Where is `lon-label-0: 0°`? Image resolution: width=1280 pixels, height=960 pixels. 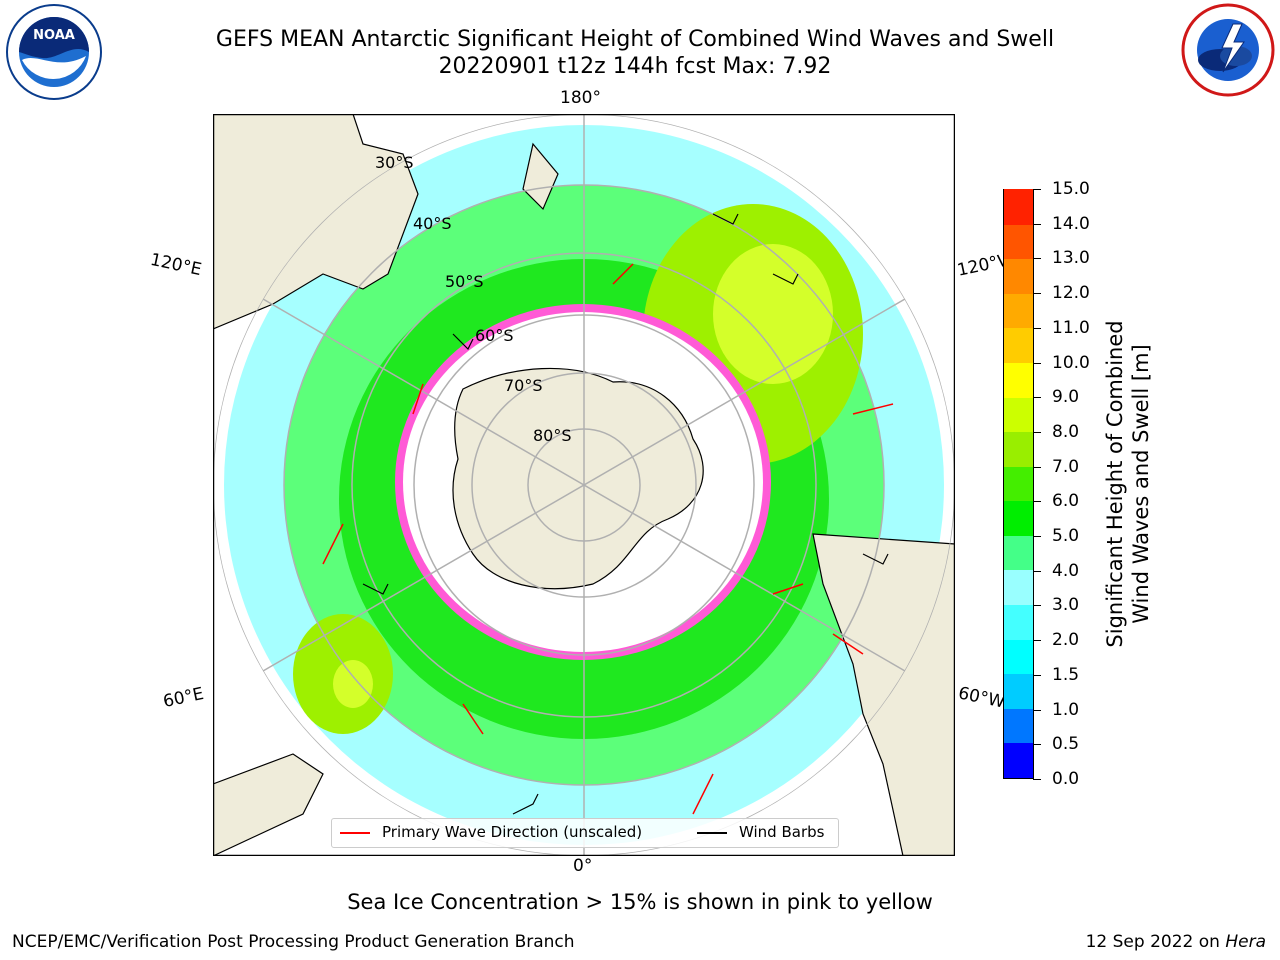
lon-label-0: 0° is located at coordinates (583, 866).